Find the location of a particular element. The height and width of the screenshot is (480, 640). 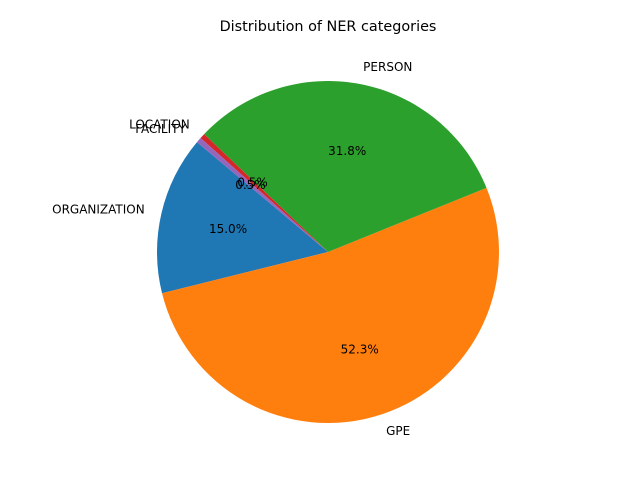

slice-facility is located at coordinates (262, 195).